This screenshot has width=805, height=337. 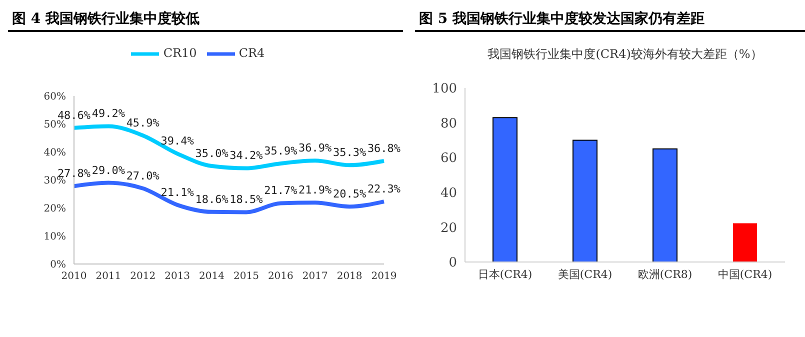 What do you see at coordinates (448, 158) in the screenshot?
I see `y-tick-label: 60` at bounding box center [448, 158].